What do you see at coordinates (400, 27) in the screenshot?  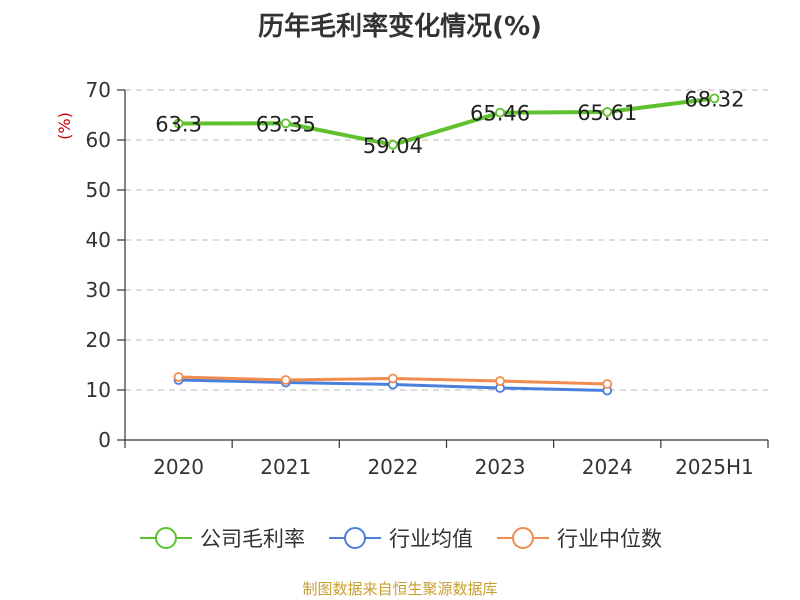 I see `chart-title: 历年毛利率变化情况(%)` at bounding box center [400, 27].